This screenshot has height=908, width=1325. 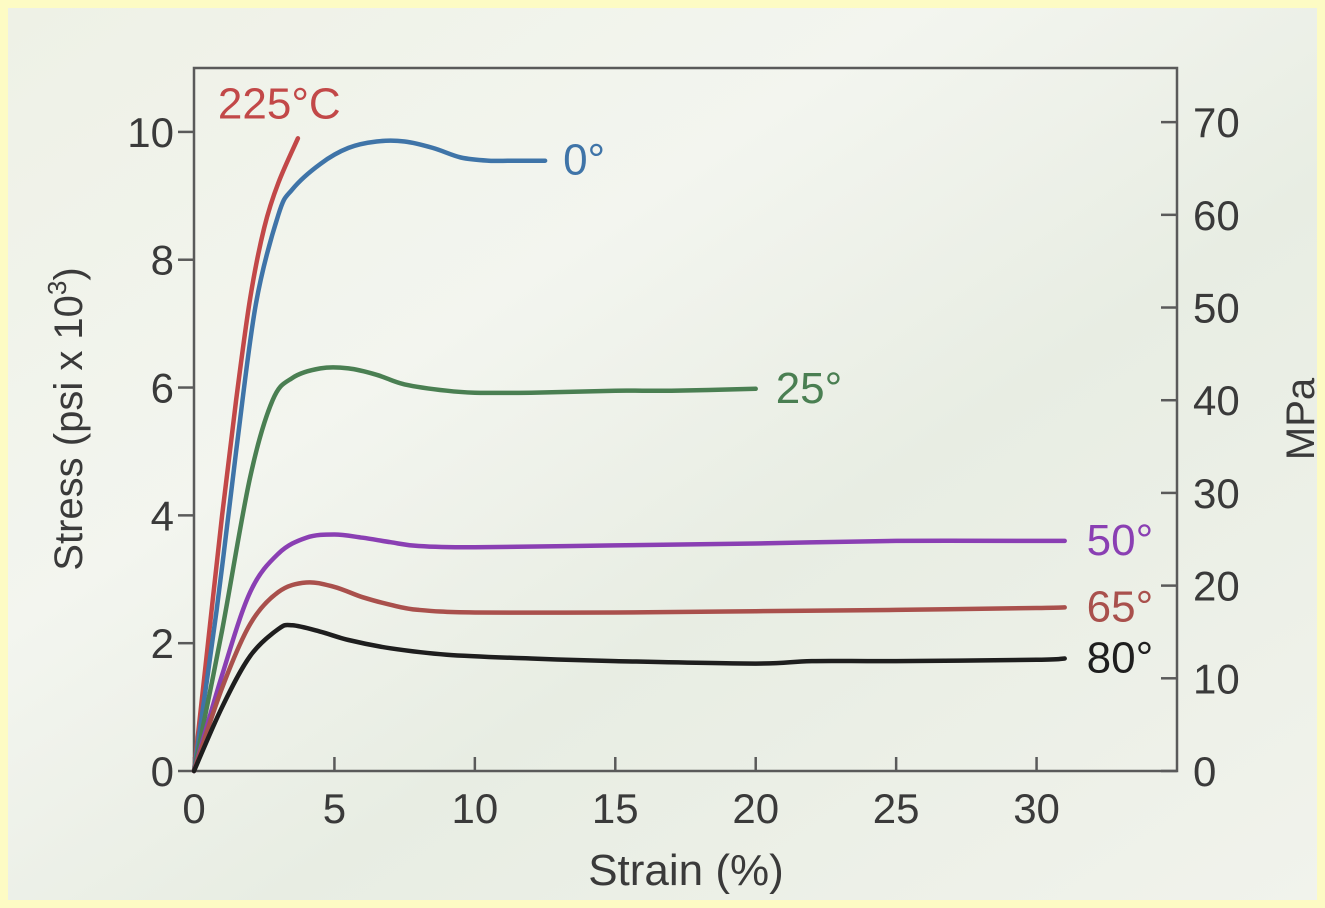 I want to click on y2-tick-label: 20, so click(x=1216, y=586).